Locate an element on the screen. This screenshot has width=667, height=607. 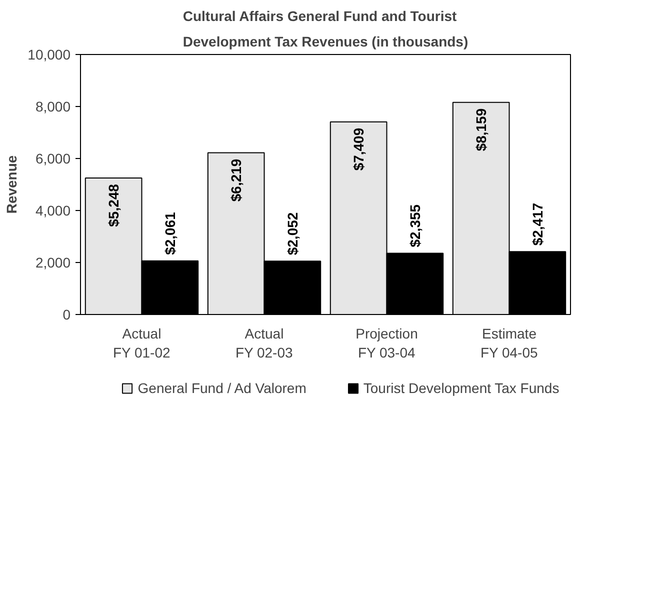
x-tick-label: Actual FY 02-03 is located at coordinates (264, 343).